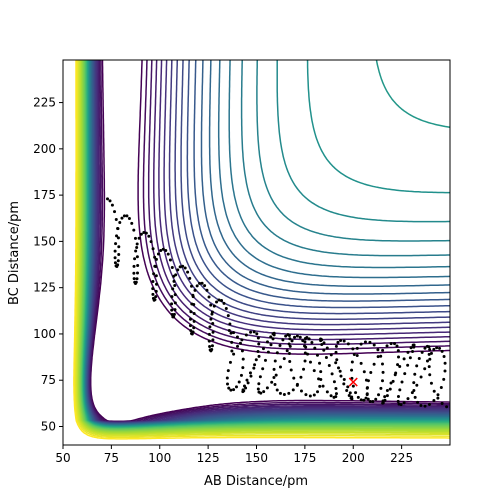 This screenshot has height=500, width=500. Describe the element at coordinates (256, 481) in the screenshot. I see `x-axis-label: AB Distance/pm` at that location.